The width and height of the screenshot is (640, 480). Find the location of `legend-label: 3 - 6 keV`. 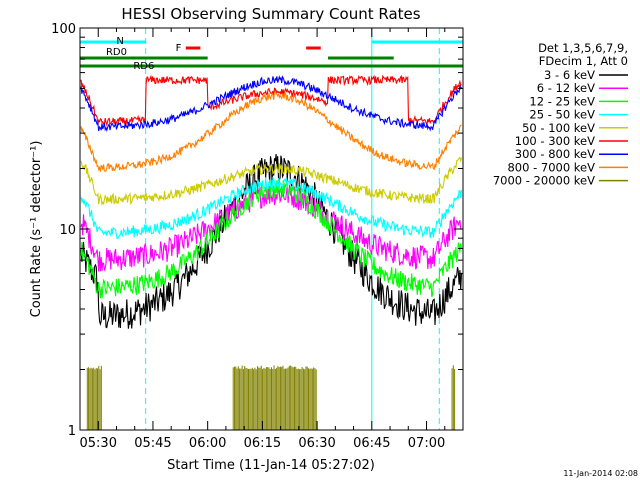

legend-label: 3 - 6 keV is located at coordinates (569, 75).